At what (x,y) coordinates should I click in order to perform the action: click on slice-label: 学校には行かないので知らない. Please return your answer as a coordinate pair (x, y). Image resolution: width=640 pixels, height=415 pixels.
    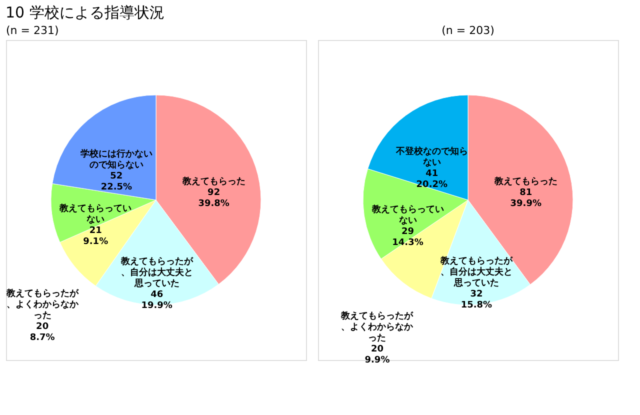
    Looking at the image, I should click on (116, 159).